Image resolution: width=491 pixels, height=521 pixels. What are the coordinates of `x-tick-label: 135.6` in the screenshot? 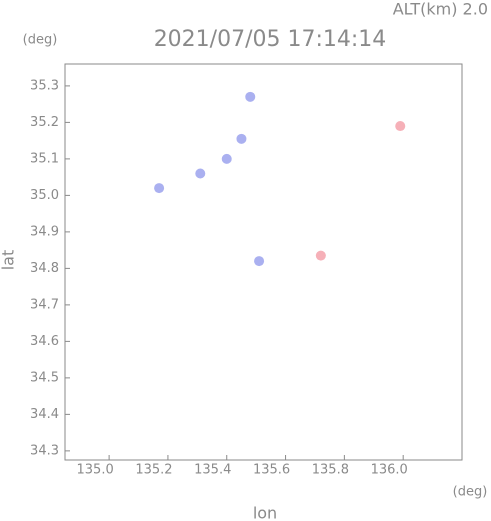 It's located at (271, 470).